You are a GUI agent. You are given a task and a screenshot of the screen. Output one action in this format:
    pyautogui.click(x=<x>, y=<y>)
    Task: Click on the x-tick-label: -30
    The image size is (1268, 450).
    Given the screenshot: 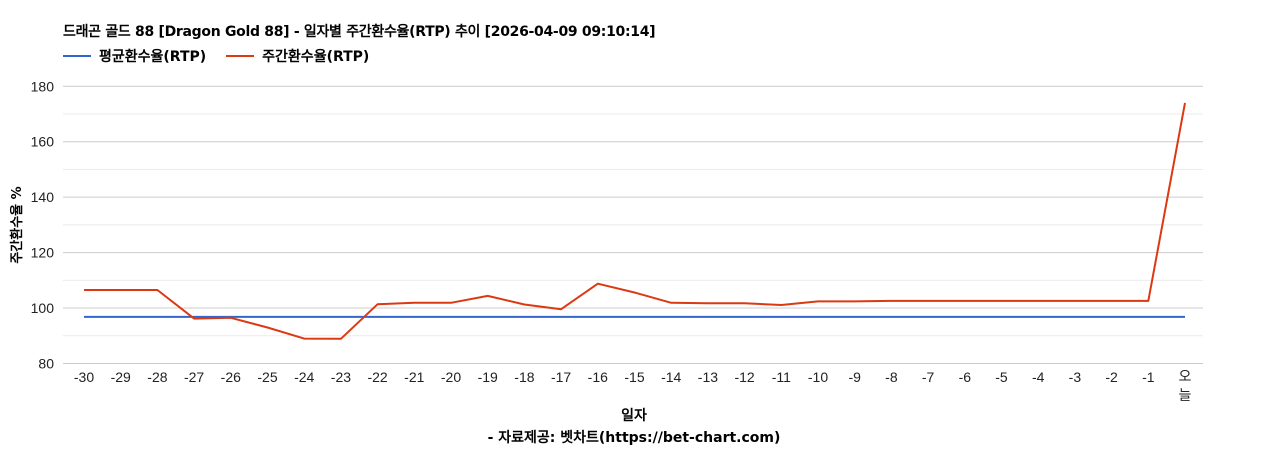 What is the action you would take?
    pyautogui.click(x=84, y=377)
    